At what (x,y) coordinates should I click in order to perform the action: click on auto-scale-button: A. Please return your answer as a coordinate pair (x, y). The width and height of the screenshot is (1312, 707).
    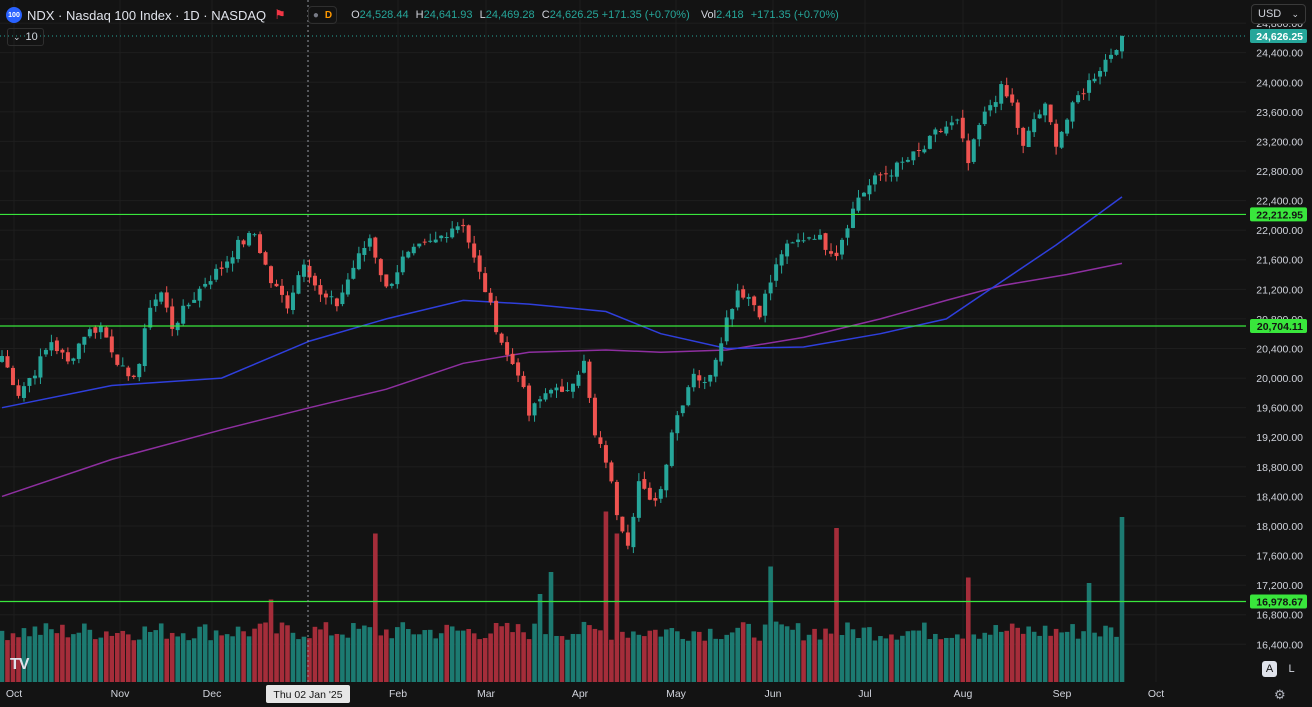
    Looking at the image, I should click on (1269, 669).